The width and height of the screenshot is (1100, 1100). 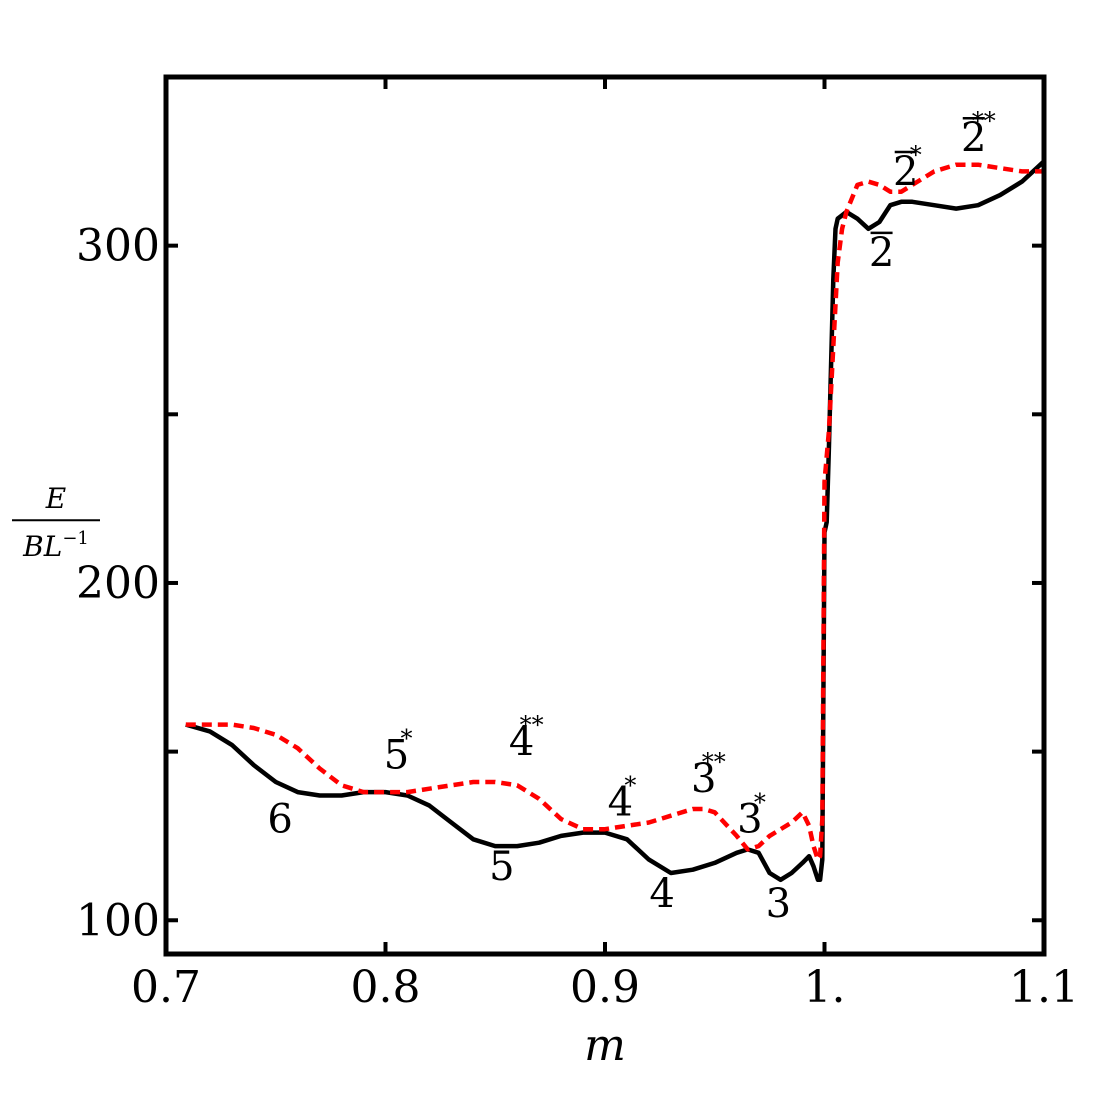 I want to click on curve-annotation: 4**, so click(x=526, y=738).